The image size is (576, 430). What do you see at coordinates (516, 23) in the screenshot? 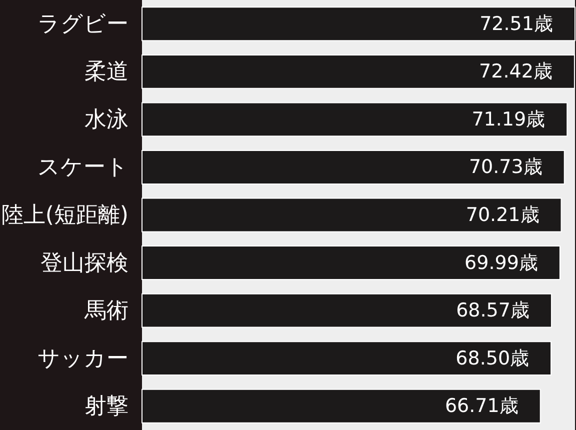
I see `data-label: 72.51歳` at bounding box center [516, 23].